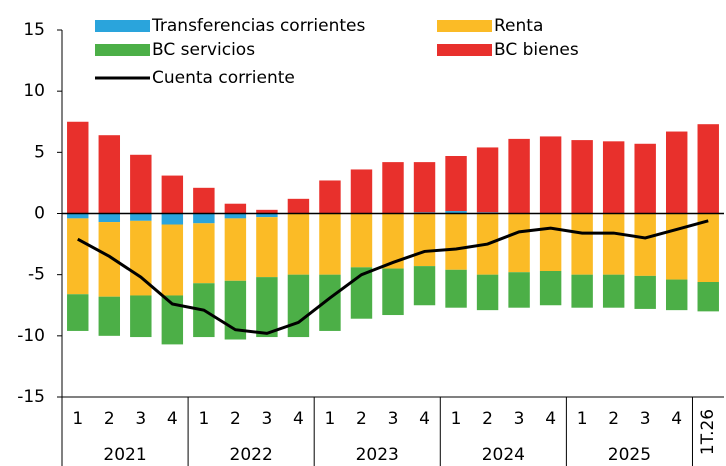 This screenshot has width=726, height=466. What do you see at coordinates (31, 336) in the screenshot?
I see `y-tick-label: -10` at bounding box center [31, 336].